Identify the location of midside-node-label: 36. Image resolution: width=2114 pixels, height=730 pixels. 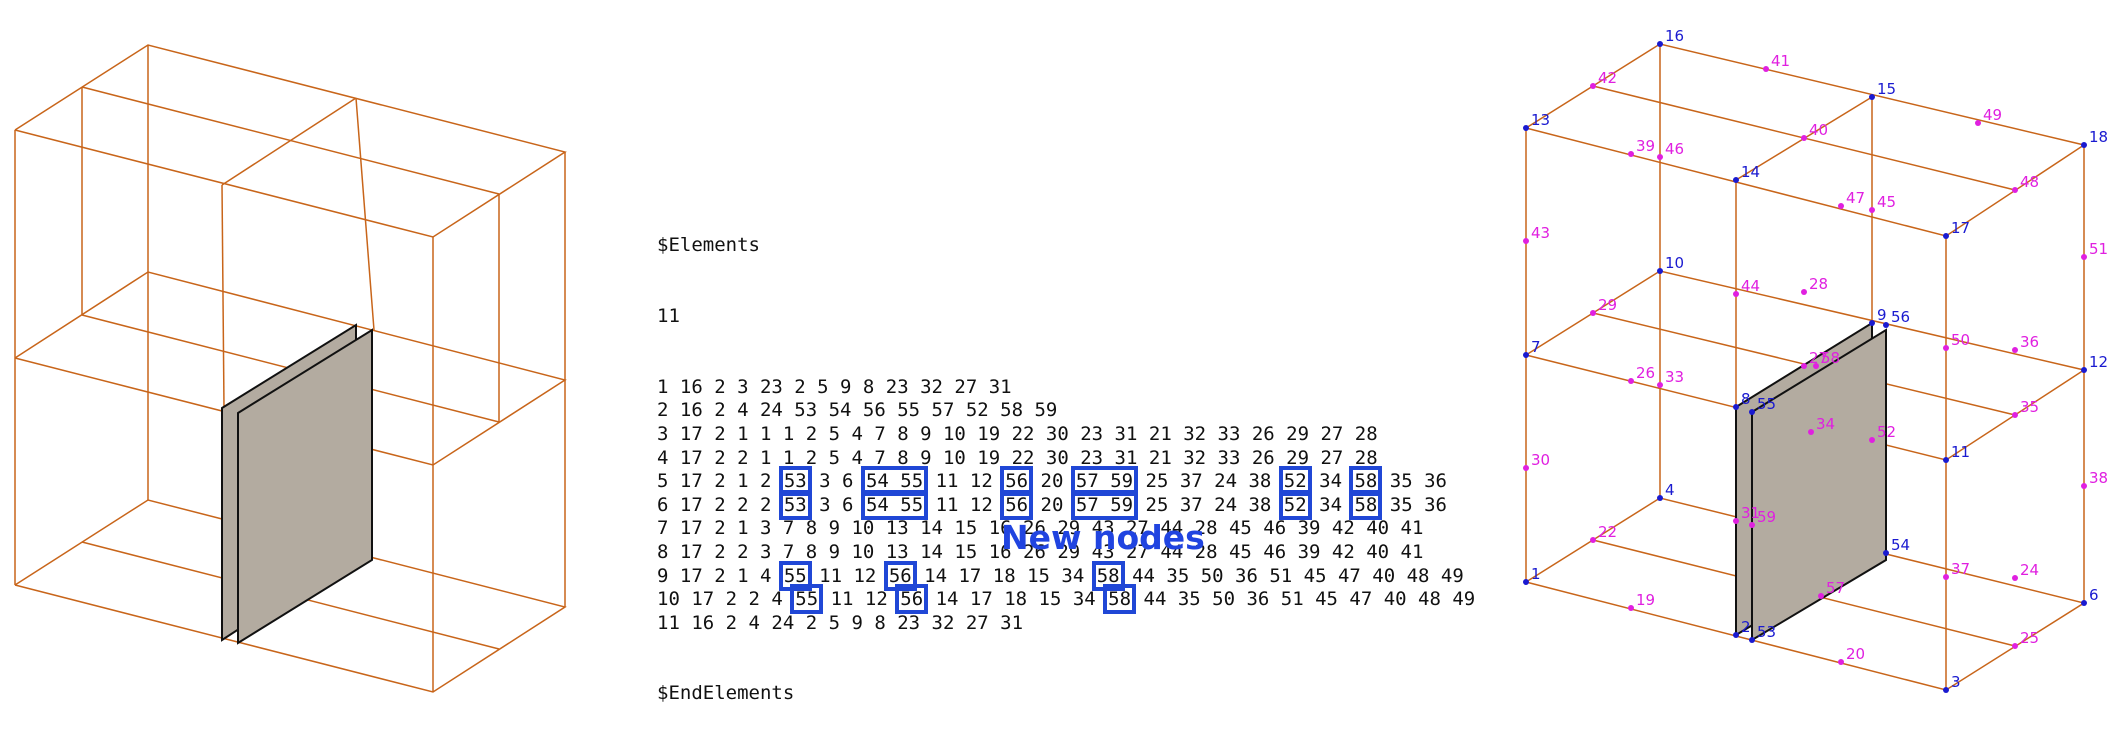
(2029, 342).